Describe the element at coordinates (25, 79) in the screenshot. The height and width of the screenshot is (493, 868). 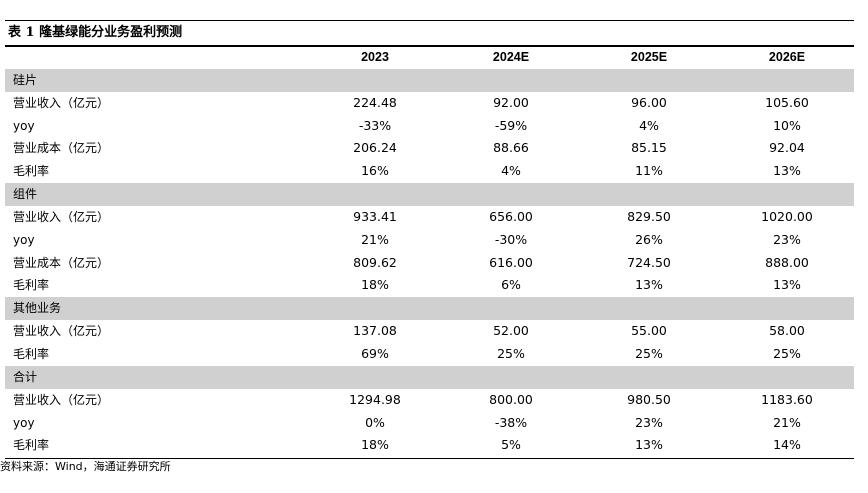
I see `section-label: 硅片` at that location.